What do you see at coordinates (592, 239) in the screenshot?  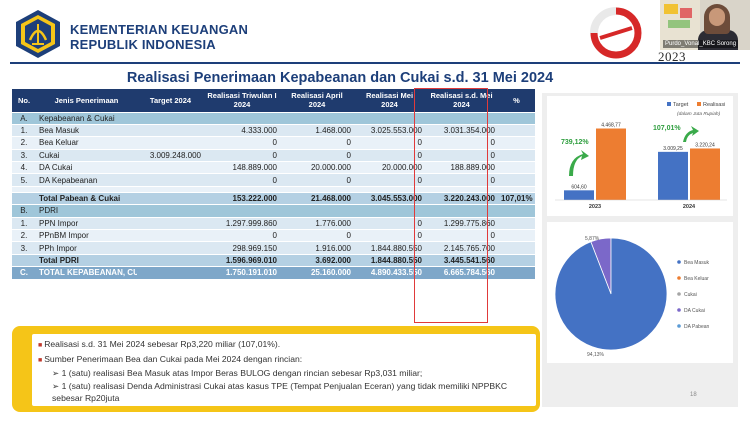 I see `pie-label-da-cukai: 5,87%` at bounding box center [592, 239].